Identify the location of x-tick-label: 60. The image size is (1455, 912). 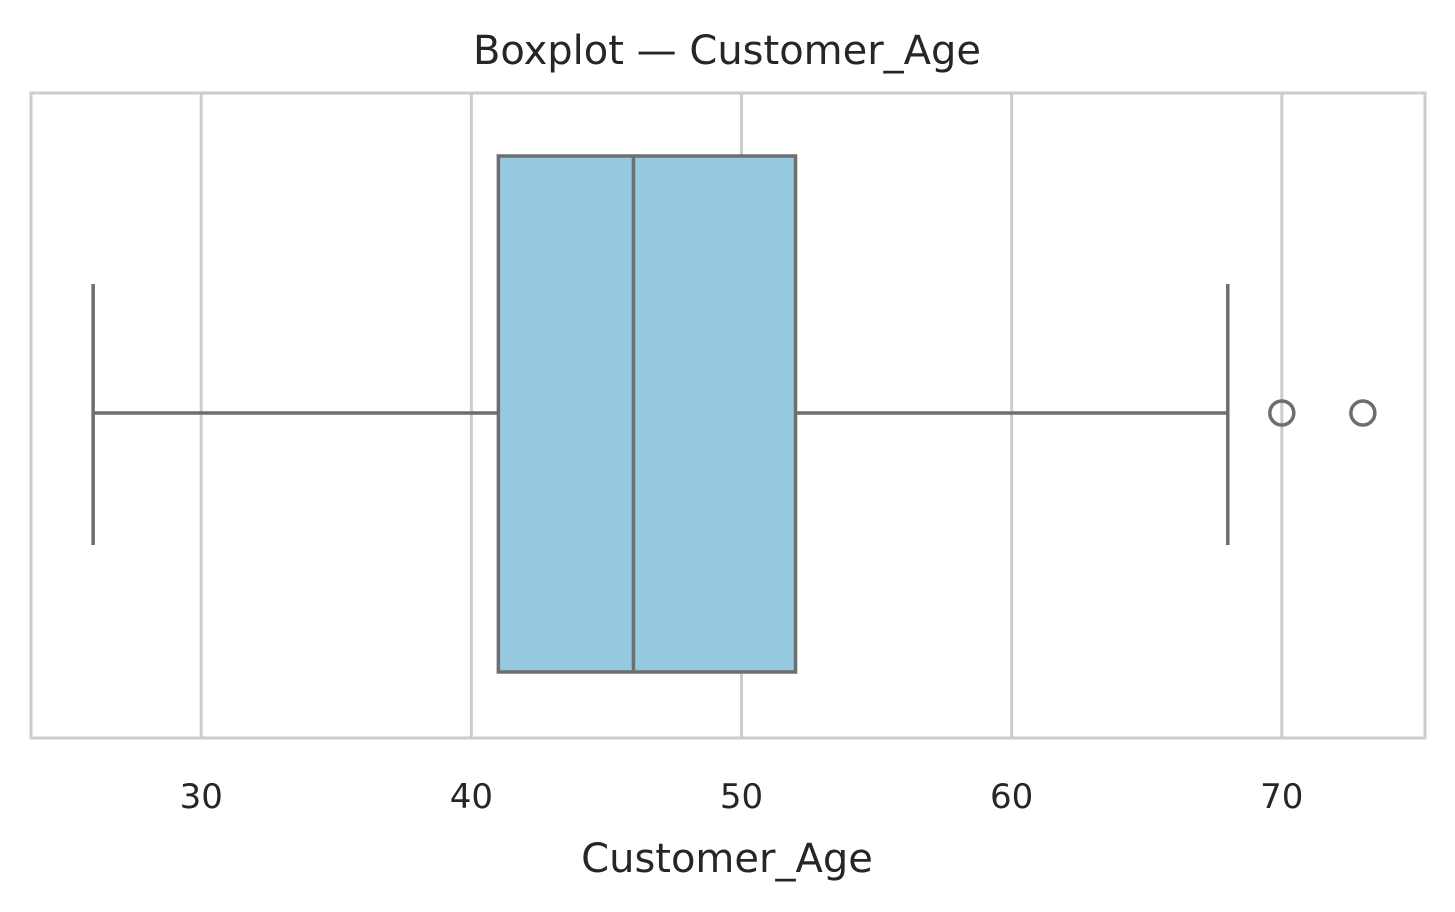
(1011, 797).